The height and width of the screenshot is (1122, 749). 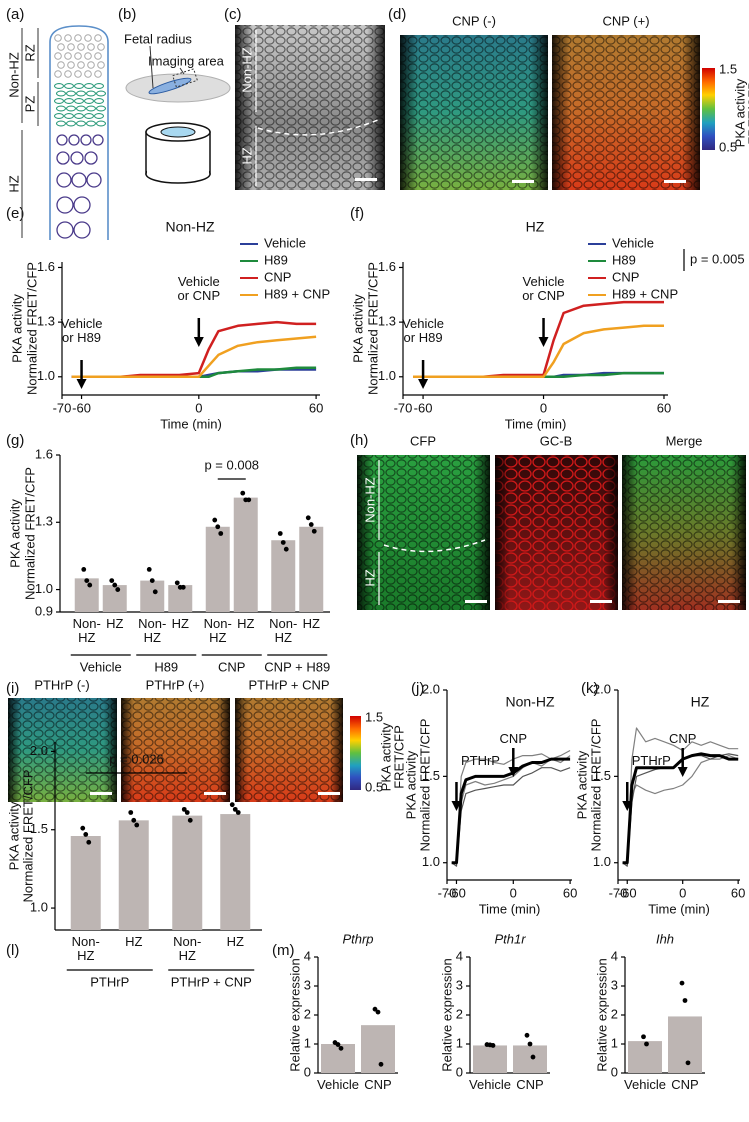 What do you see at coordinates (357, 213) in the screenshot?
I see `panel-letter: (f)` at bounding box center [357, 213].